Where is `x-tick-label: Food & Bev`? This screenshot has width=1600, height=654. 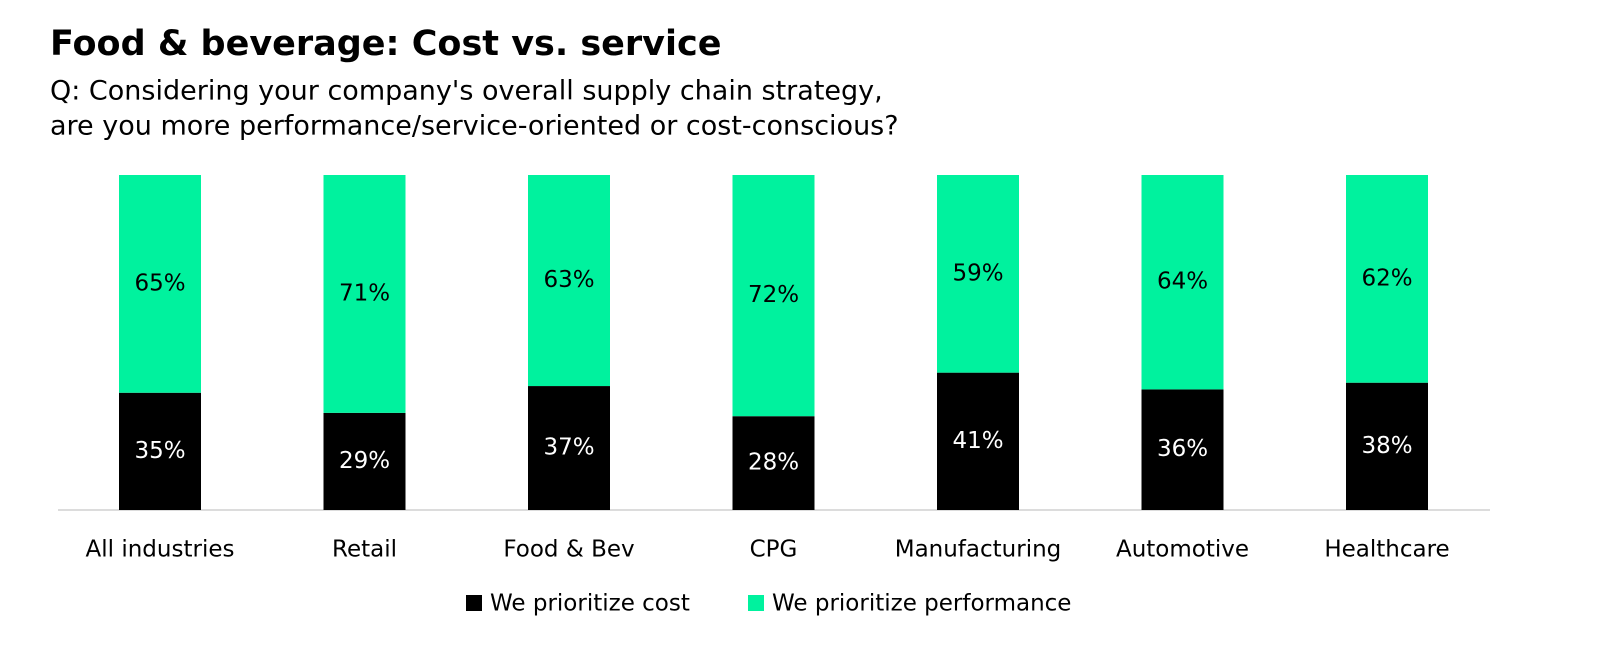
x-tick-label: Food & Bev is located at coordinates (568, 550).